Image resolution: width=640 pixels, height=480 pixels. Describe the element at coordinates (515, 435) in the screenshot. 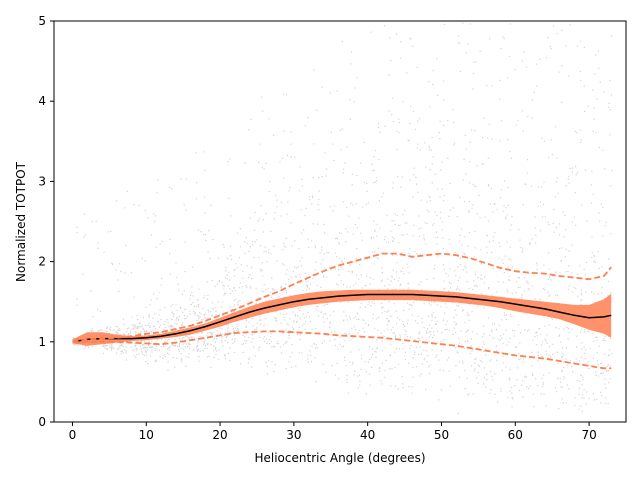

I see `x-tick-label: 60` at that location.